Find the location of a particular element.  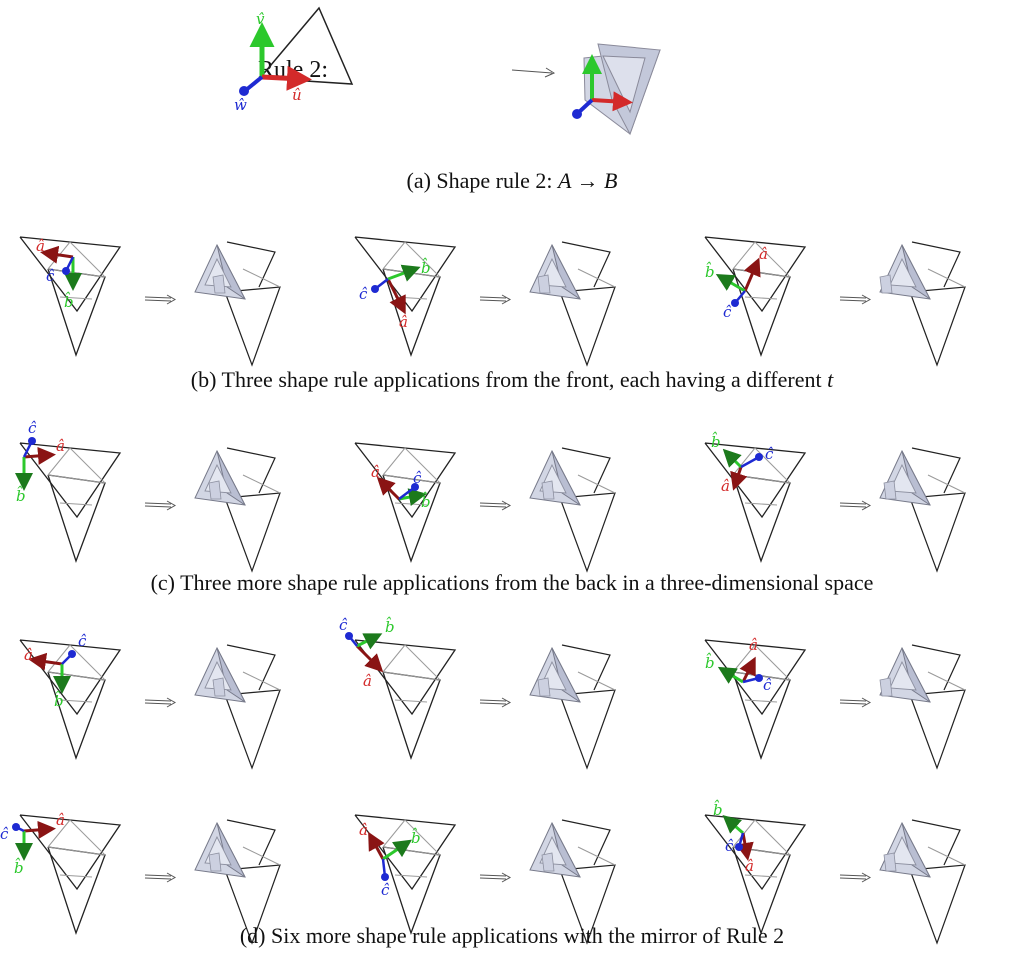

axis-w-tip is located at coordinates (244, 91).